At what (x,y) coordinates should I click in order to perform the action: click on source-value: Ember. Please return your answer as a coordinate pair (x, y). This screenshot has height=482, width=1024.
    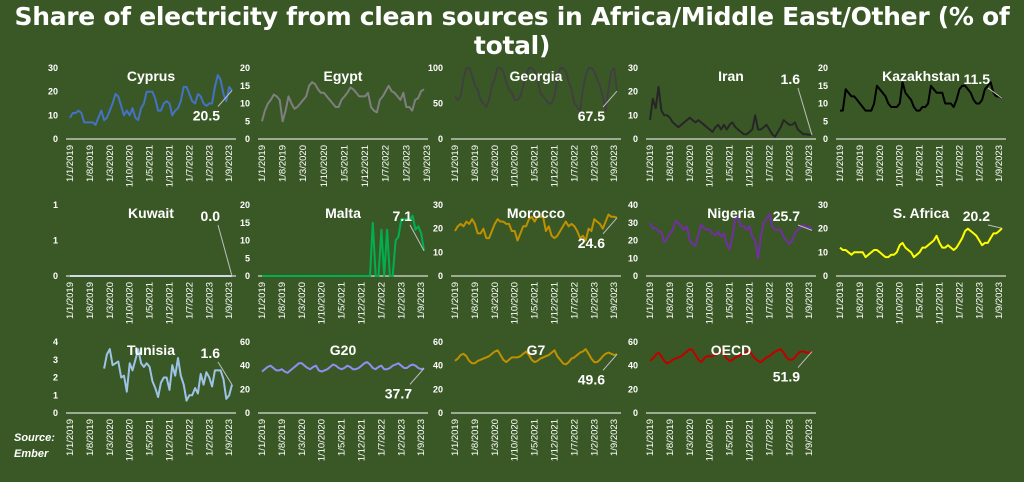
    Looking at the image, I should click on (31, 454).